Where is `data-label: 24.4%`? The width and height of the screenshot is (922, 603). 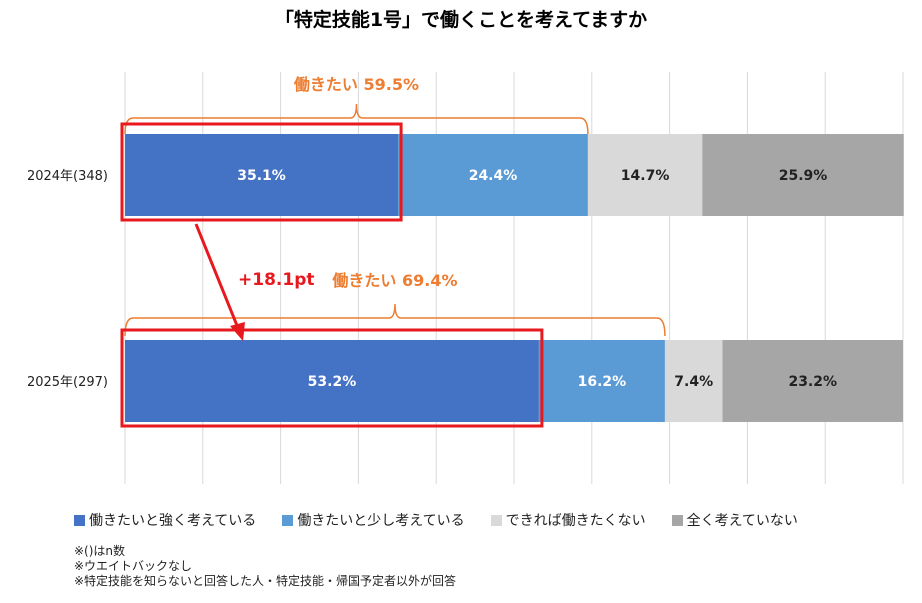
data-label: 24.4% is located at coordinates (493, 176).